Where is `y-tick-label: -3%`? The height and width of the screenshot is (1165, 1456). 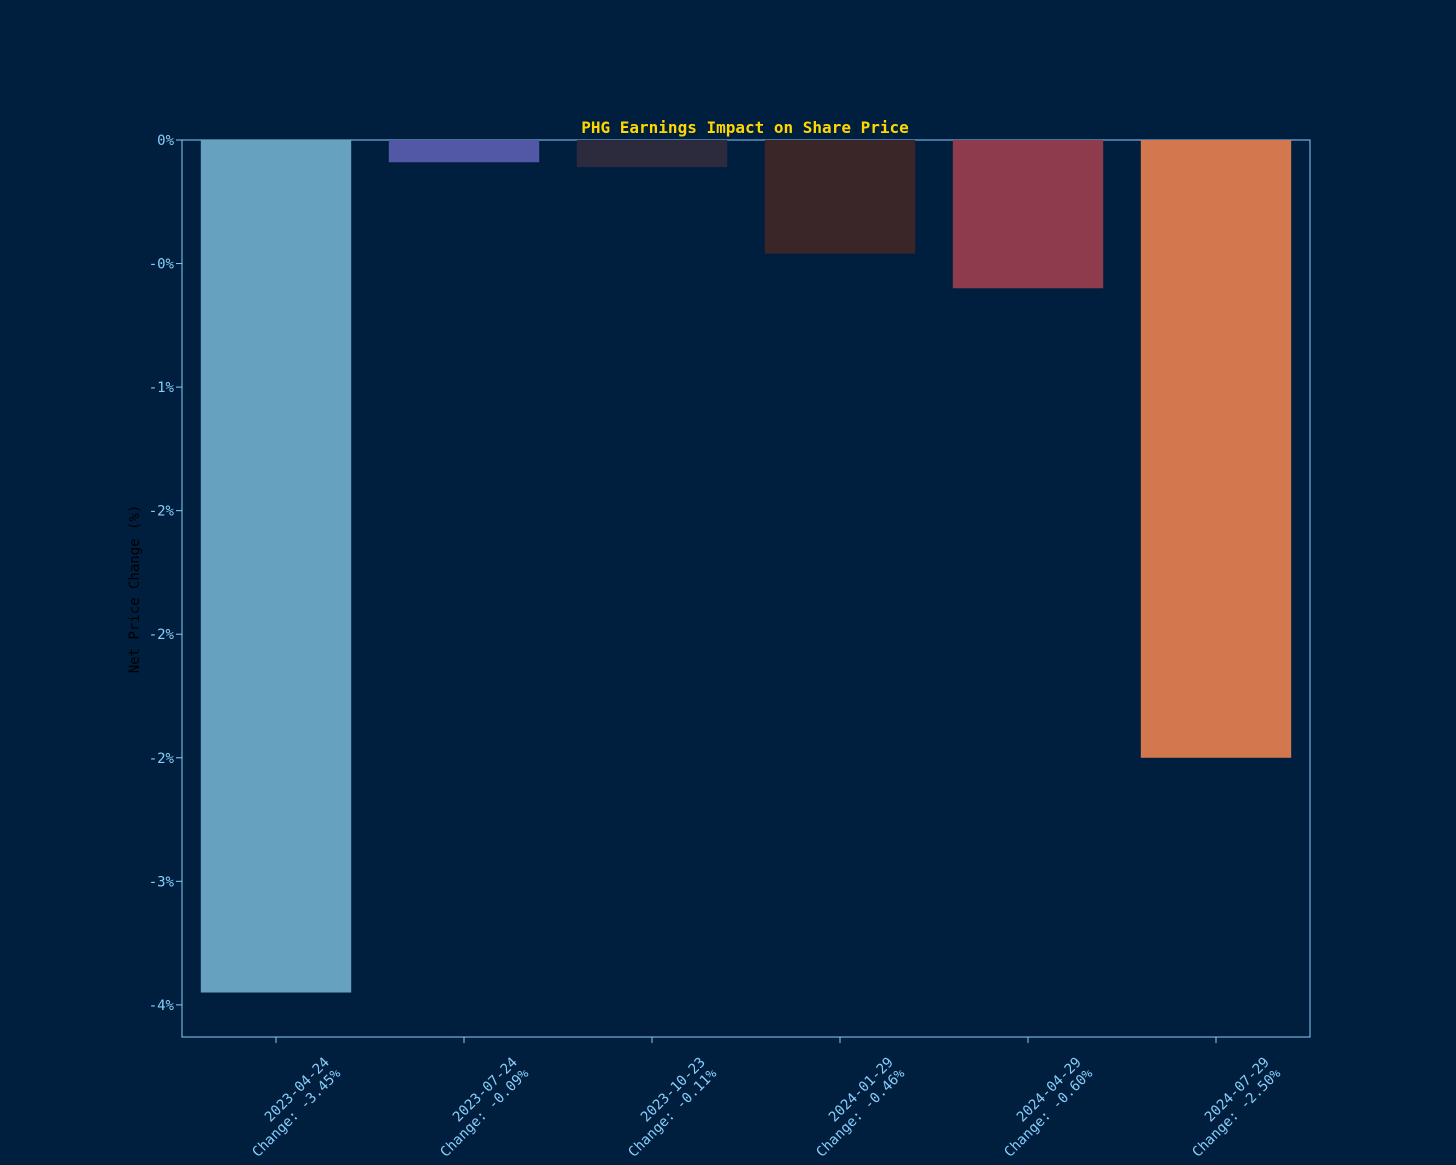
y-tick-label: -3% is located at coordinates (162, 882).